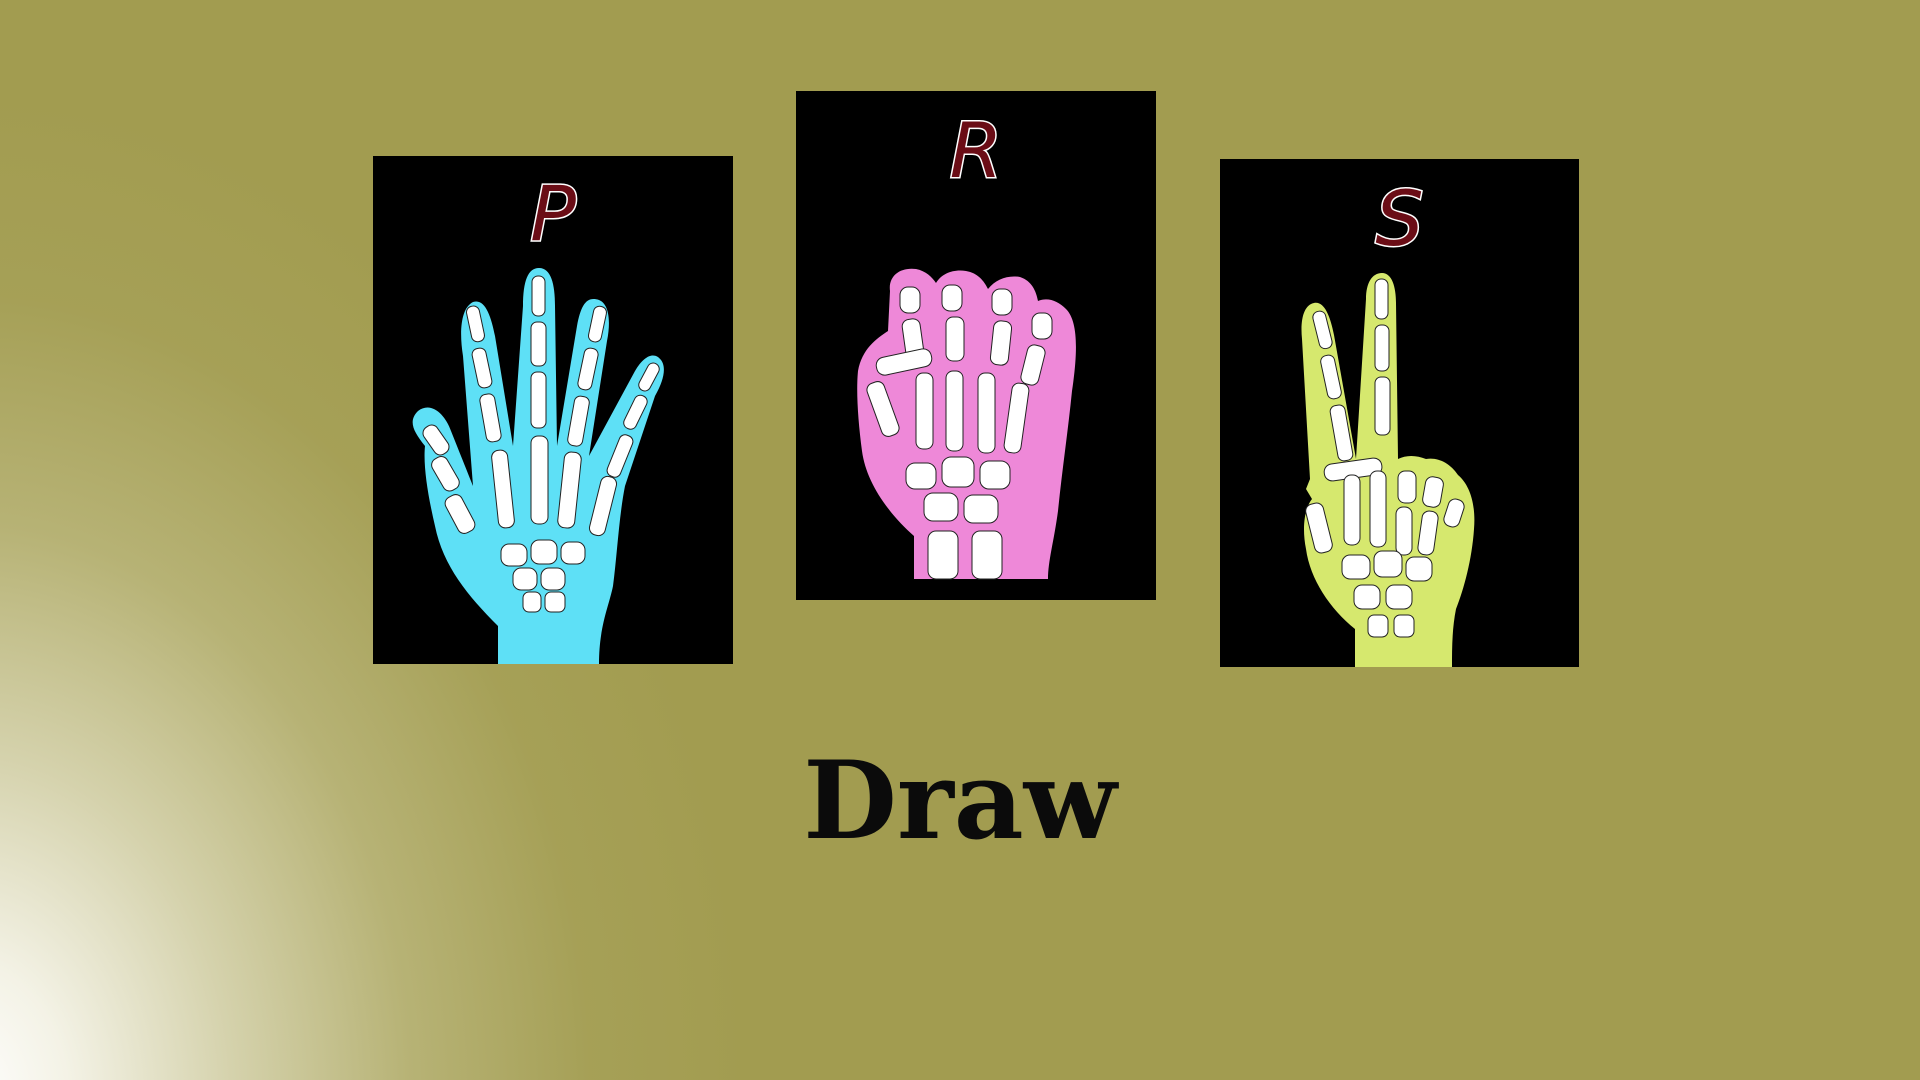  Describe the element at coordinates (541, 444) in the screenshot. I see `paper-bones` at that location.